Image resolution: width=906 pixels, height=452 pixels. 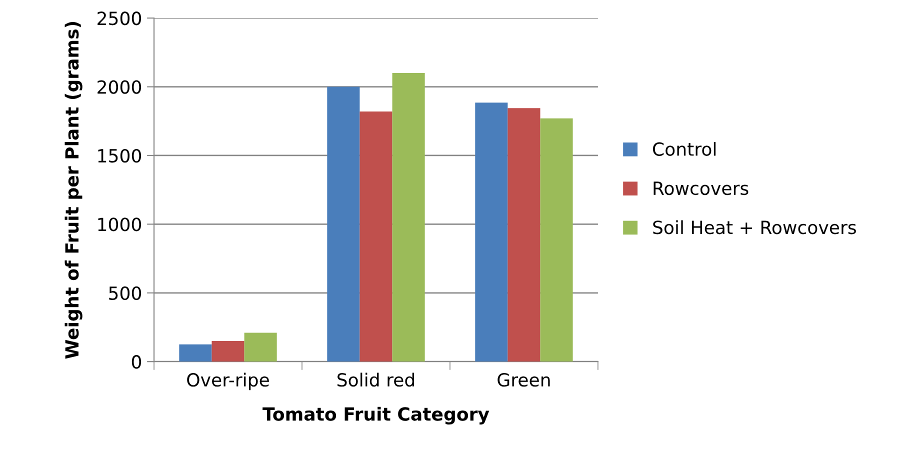 What do you see at coordinates (754, 227) in the screenshot?
I see `legend-label: Soil Heat + Rowcovers` at bounding box center [754, 227].